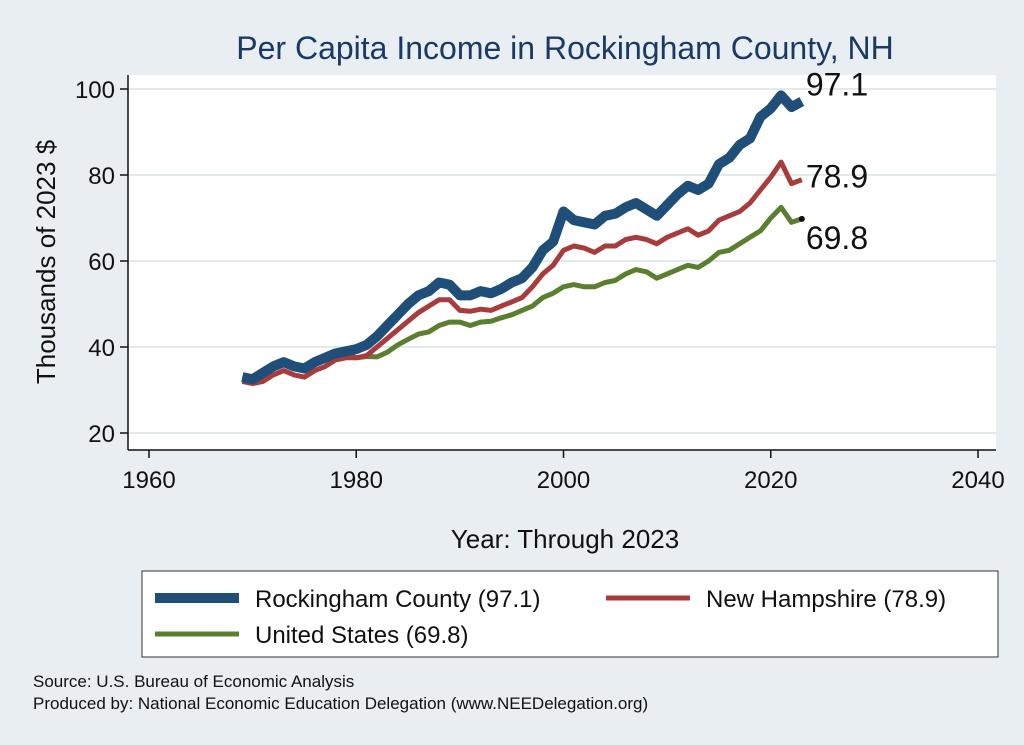  What do you see at coordinates (361, 635) in the screenshot?
I see `legend-label: United States (69.8)` at bounding box center [361, 635].